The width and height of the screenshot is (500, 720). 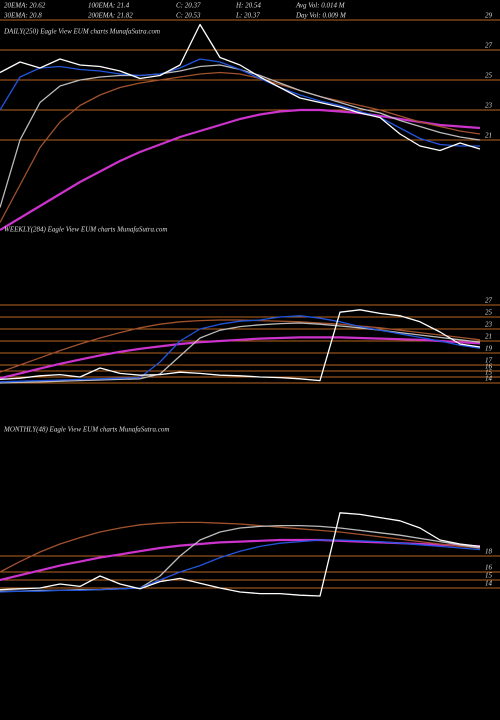 I want to click on header-label: 200EMA: 21.82, so click(x=110, y=16).